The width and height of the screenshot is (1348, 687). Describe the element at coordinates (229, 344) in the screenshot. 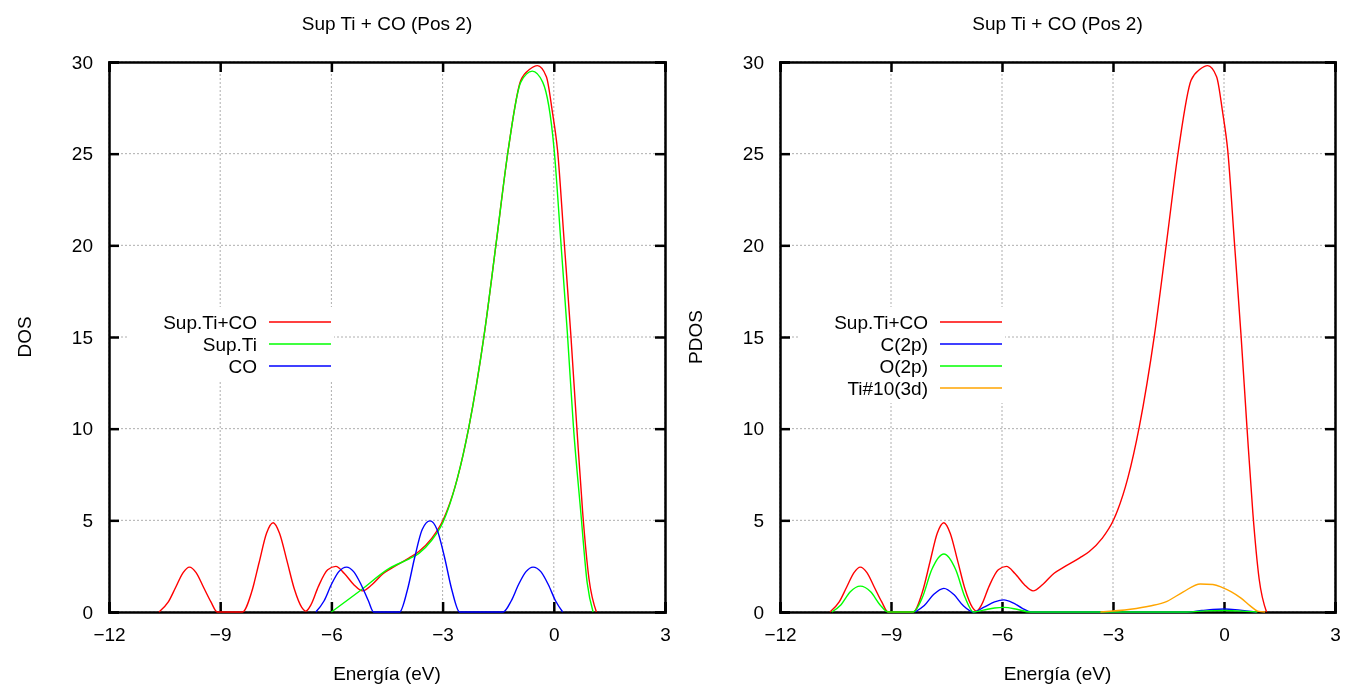

I see `legend-label: Sup.Ti` at that location.